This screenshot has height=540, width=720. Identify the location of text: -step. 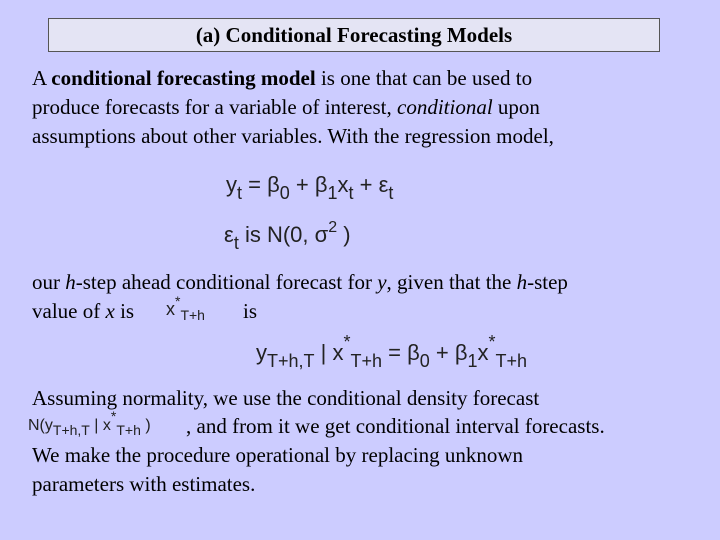
(547, 282).